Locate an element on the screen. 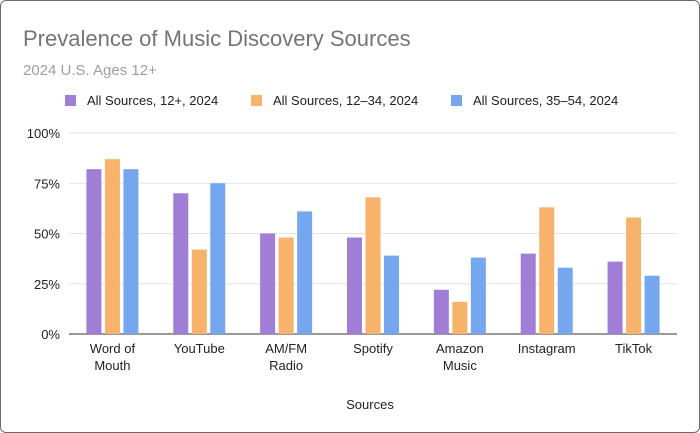 The height and width of the screenshot is (433, 700). y-axis-ticks: 0% 25% 50% 75% 100% is located at coordinates (44, 234).